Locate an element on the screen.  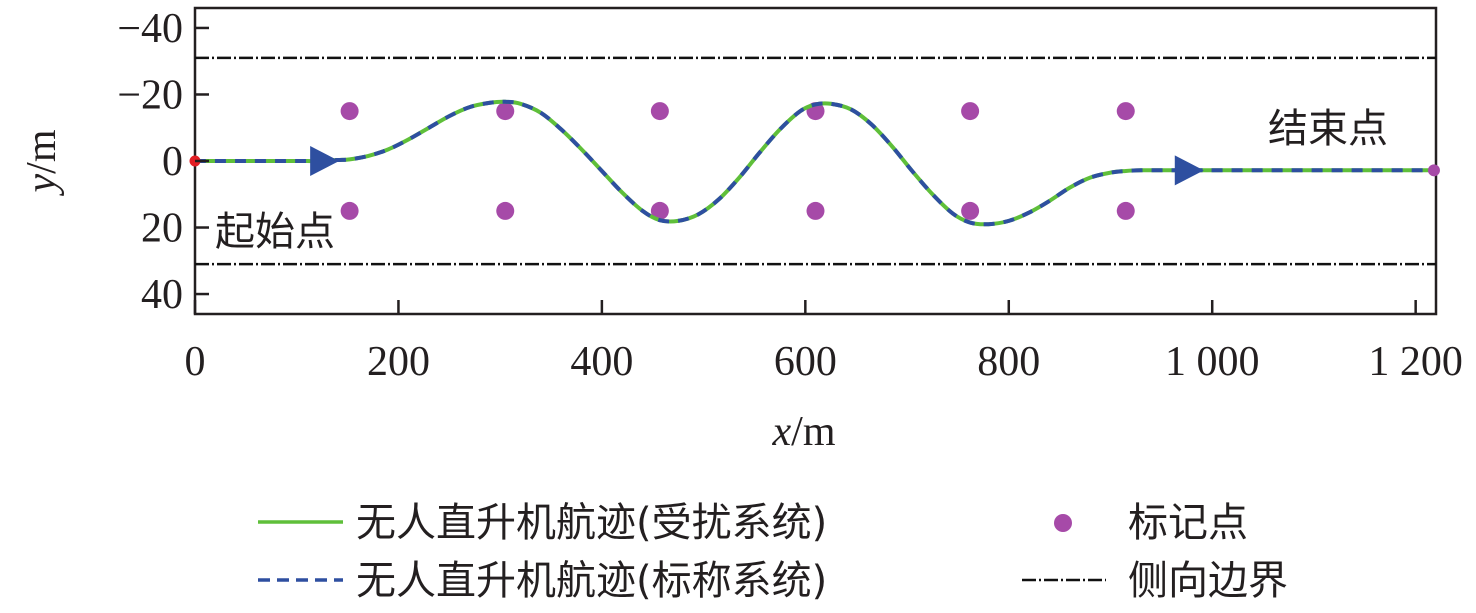
y-tick-label-3: 20 is located at coordinates (162, 229).